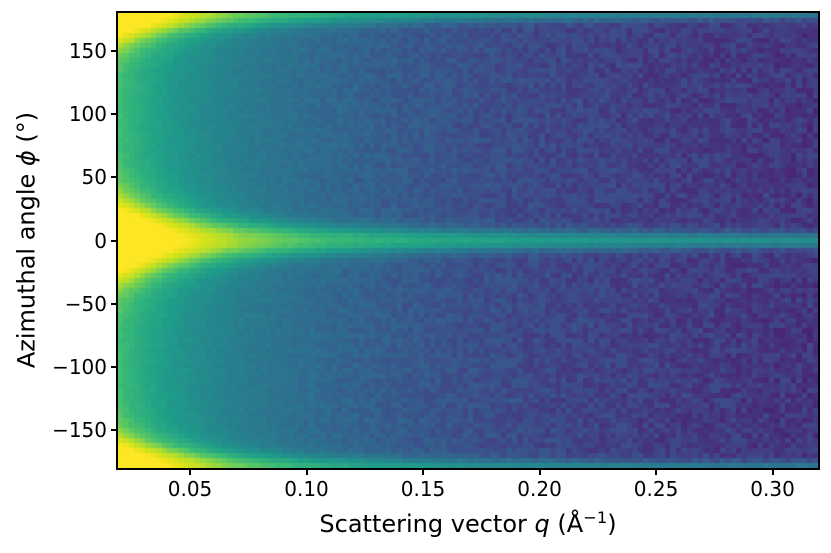  I want to click on x-tick-label: 0.25, so click(656, 489).